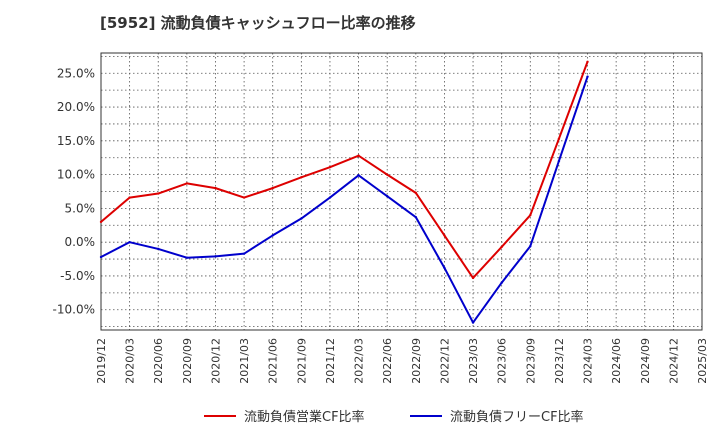 The width and height of the screenshot is (720, 440). What do you see at coordinates (673, 361) in the screenshot?
I see `x-tick-label: 2024/12` at bounding box center [673, 361].